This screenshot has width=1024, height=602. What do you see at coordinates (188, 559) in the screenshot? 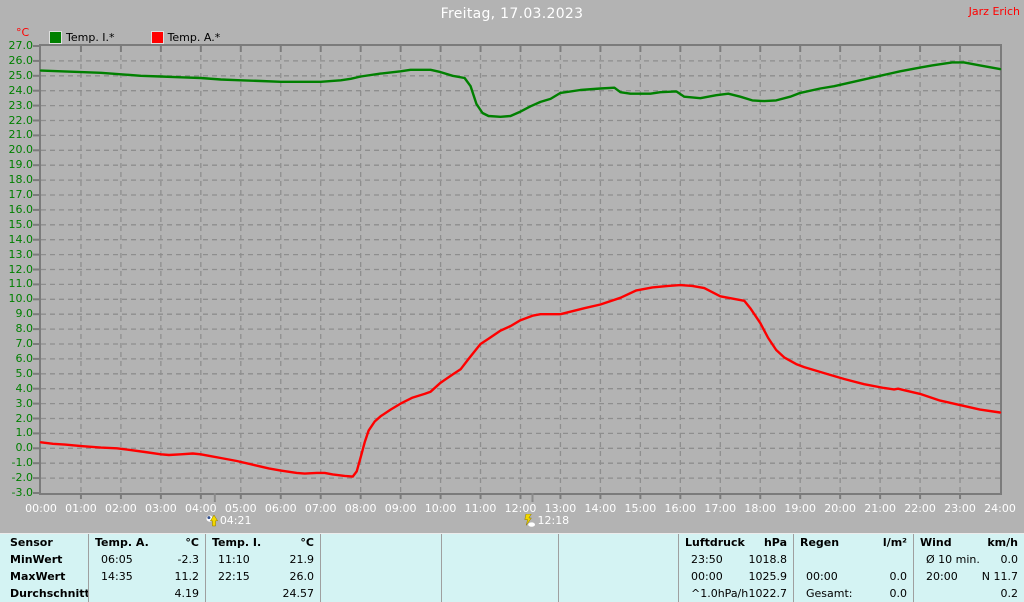
I see `min-value: -2.3` at bounding box center [188, 559].